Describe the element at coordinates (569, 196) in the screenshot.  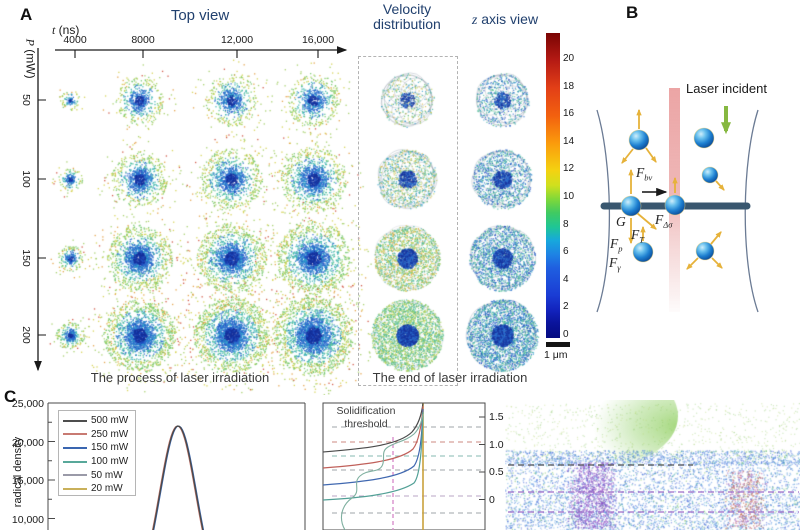
I see `colorbar-tick-label: 10` at that location.